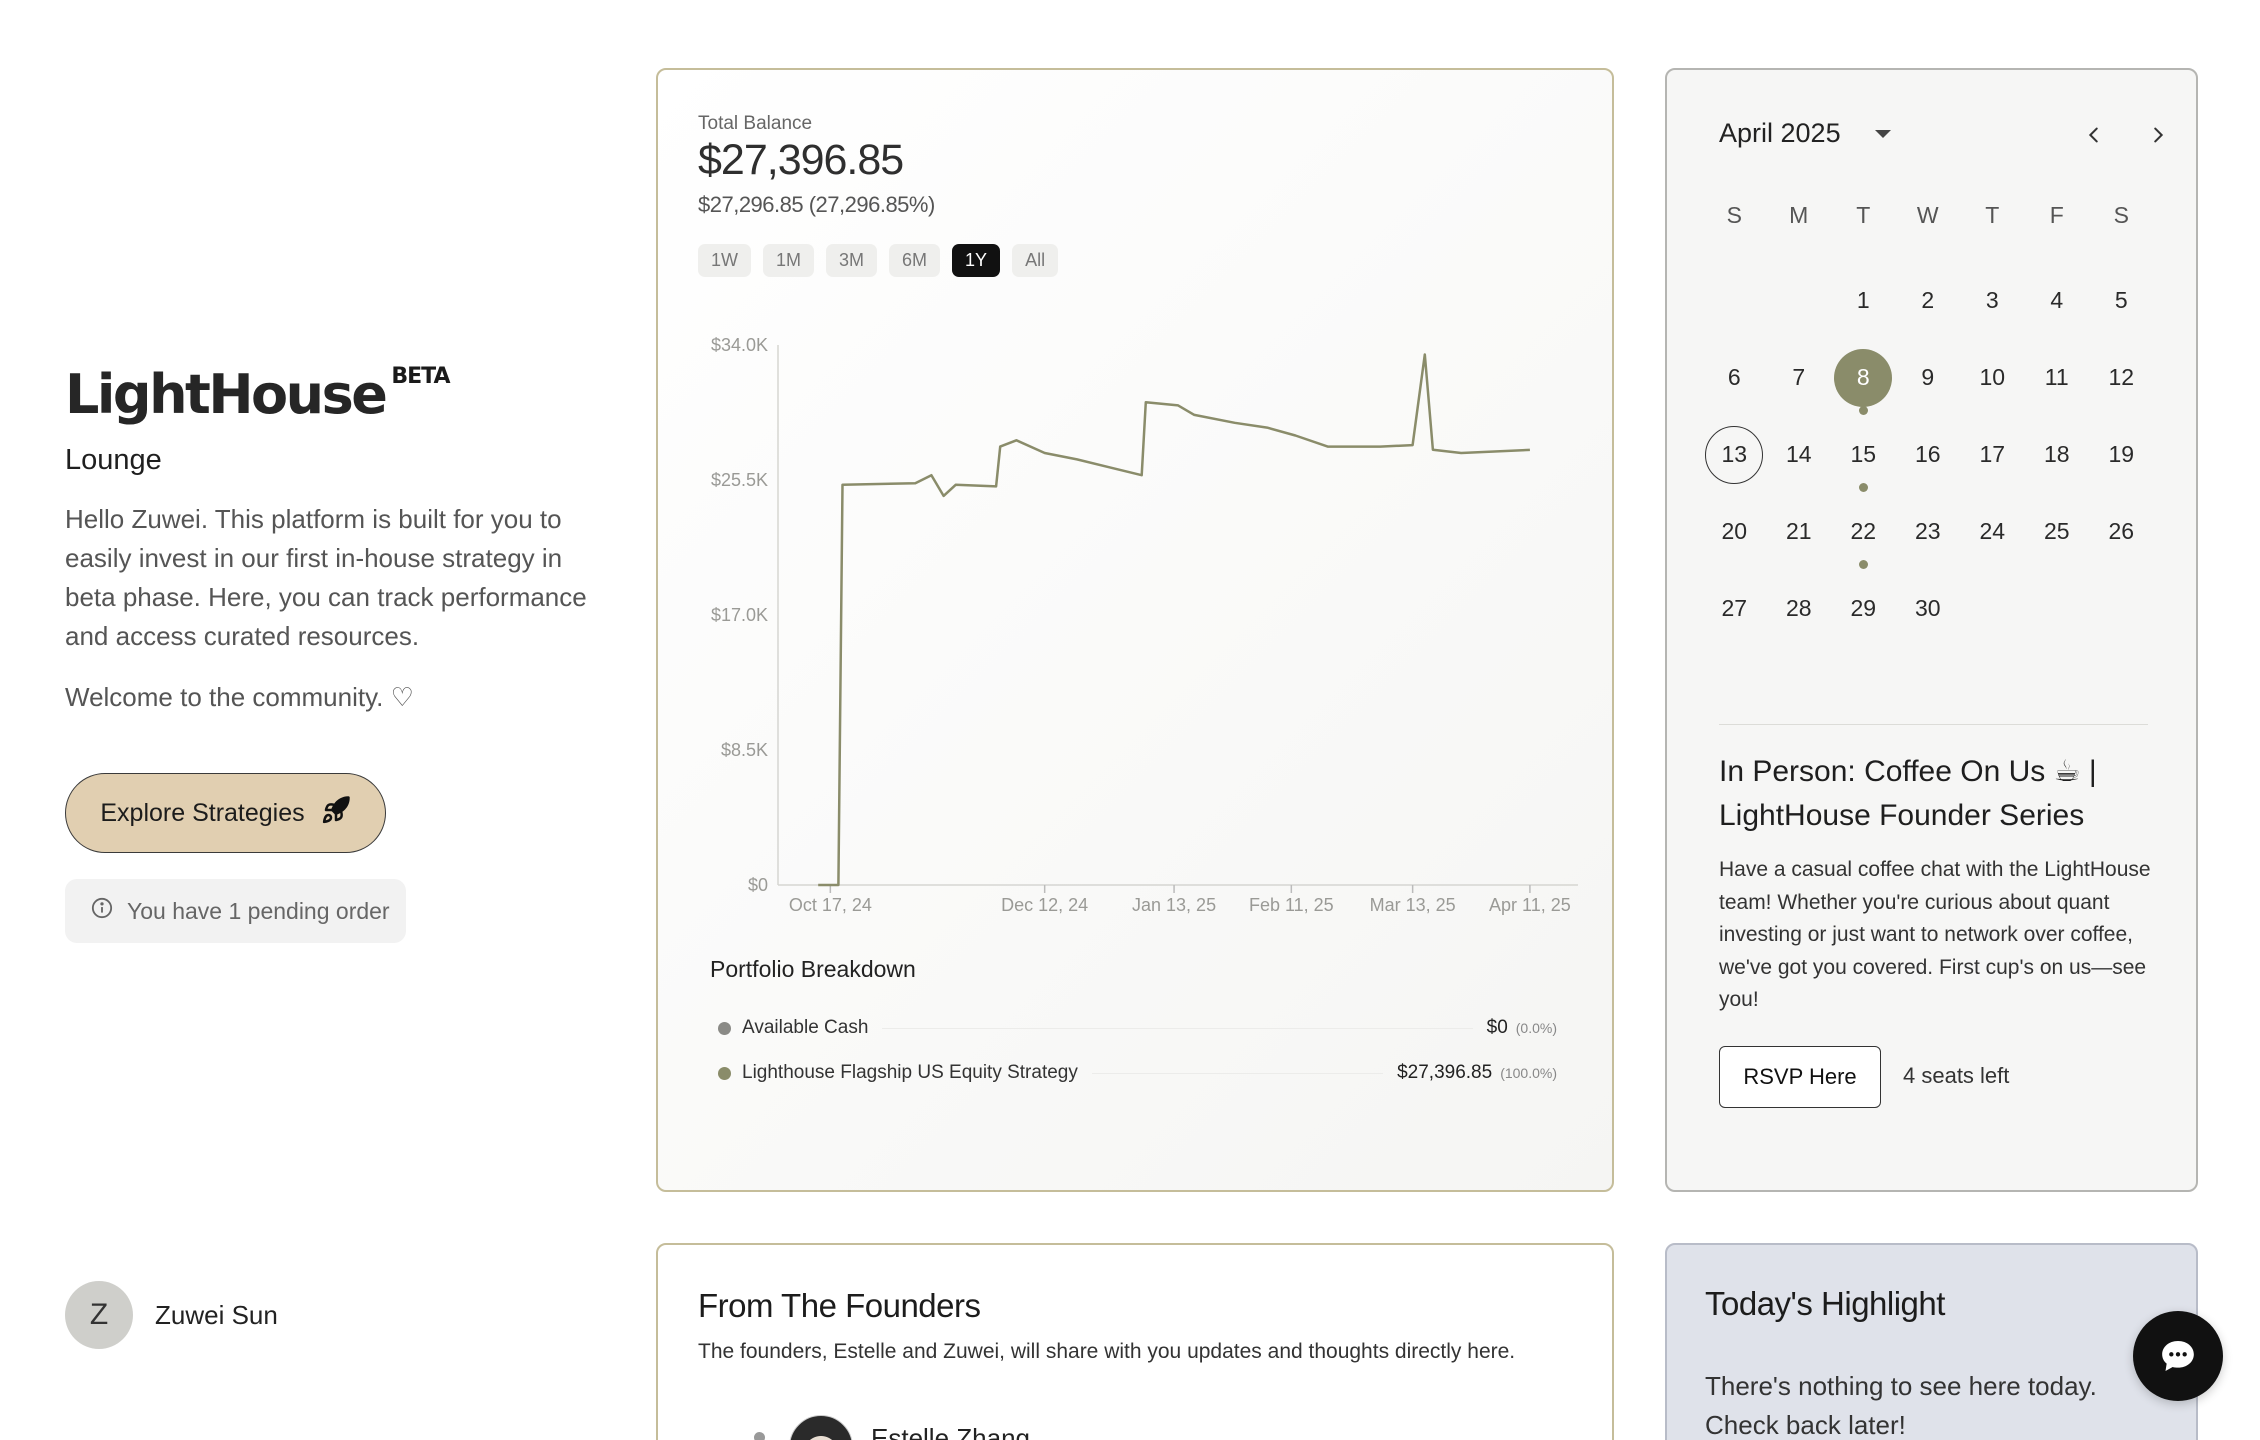  What do you see at coordinates (915, 260) in the screenshot?
I see `range-button-6m: 6M` at bounding box center [915, 260].